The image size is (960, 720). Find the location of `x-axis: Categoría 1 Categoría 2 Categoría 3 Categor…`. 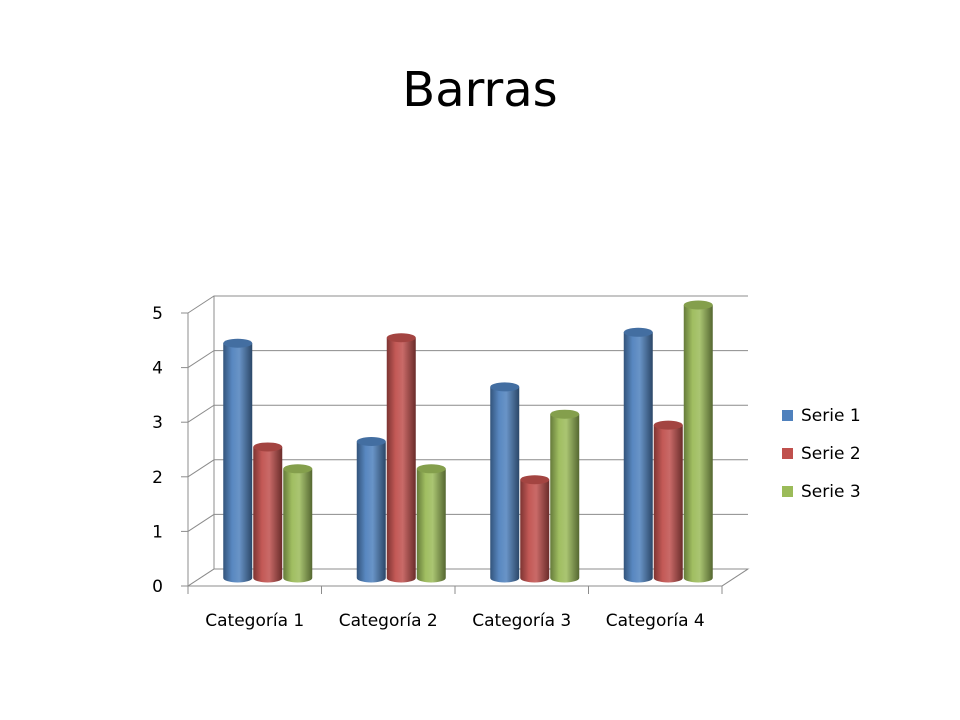

x-axis: Categoría 1 Categoría 2 Categoría 3 Categor… is located at coordinates (455, 608).